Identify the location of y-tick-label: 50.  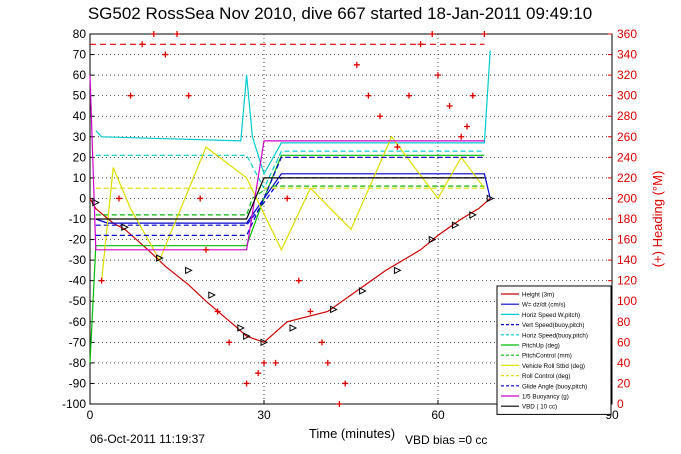
(80, 96).